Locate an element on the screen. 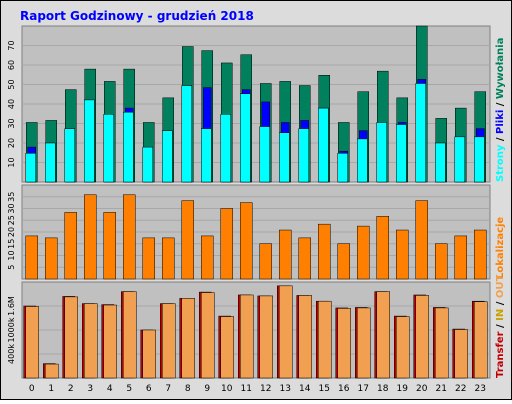 Image resolution: width=512 pixels, height=404 pixels. y-tick-label: 10 is located at coordinates (11, 255).